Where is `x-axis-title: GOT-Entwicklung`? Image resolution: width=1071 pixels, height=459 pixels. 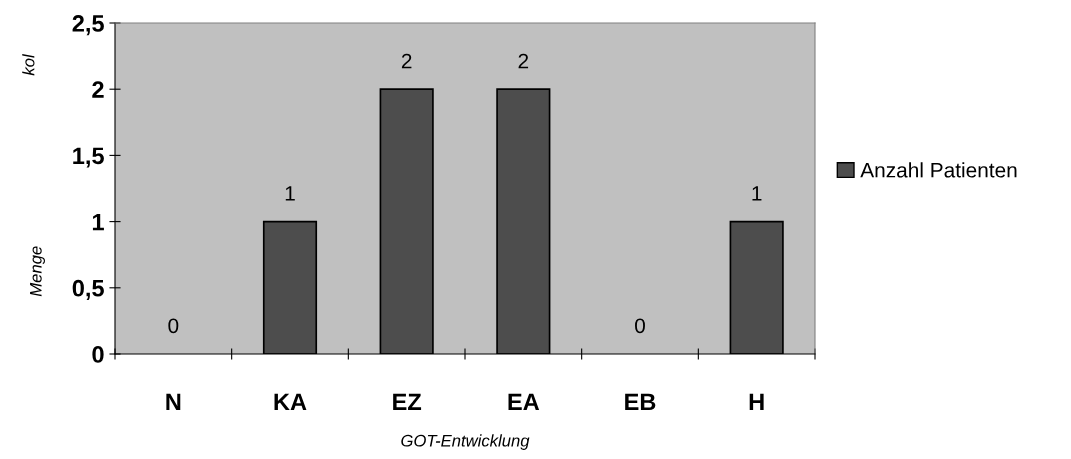
x-axis-title: GOT-Entwicklung is located at coordinates (465, 442).